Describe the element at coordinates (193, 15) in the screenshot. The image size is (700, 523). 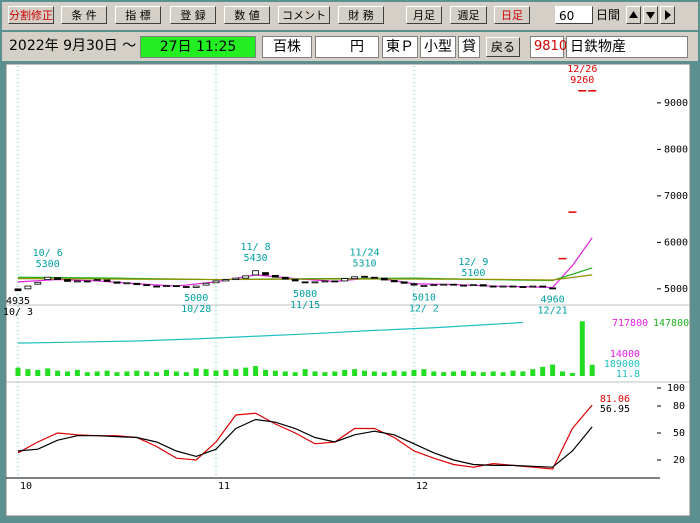
I see `button: 登 録` at that location.